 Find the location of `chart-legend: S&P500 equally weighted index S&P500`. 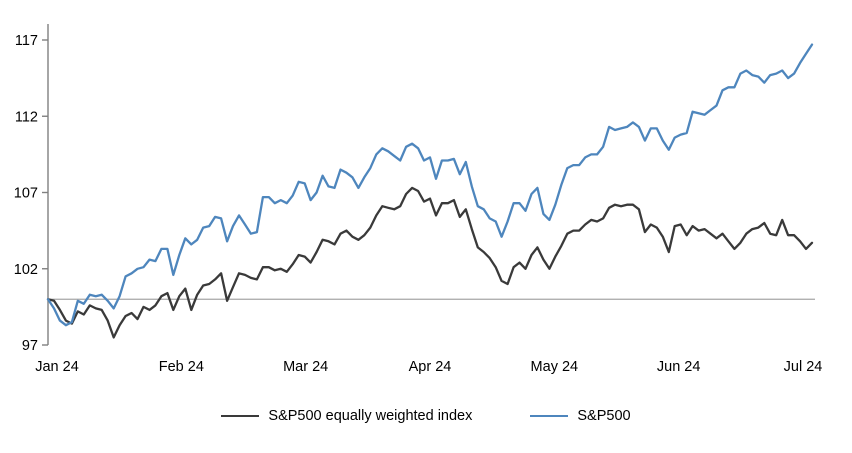

chart-legend: S&P500 equally weighted index S&P500 is located at coordinates (426, 416).